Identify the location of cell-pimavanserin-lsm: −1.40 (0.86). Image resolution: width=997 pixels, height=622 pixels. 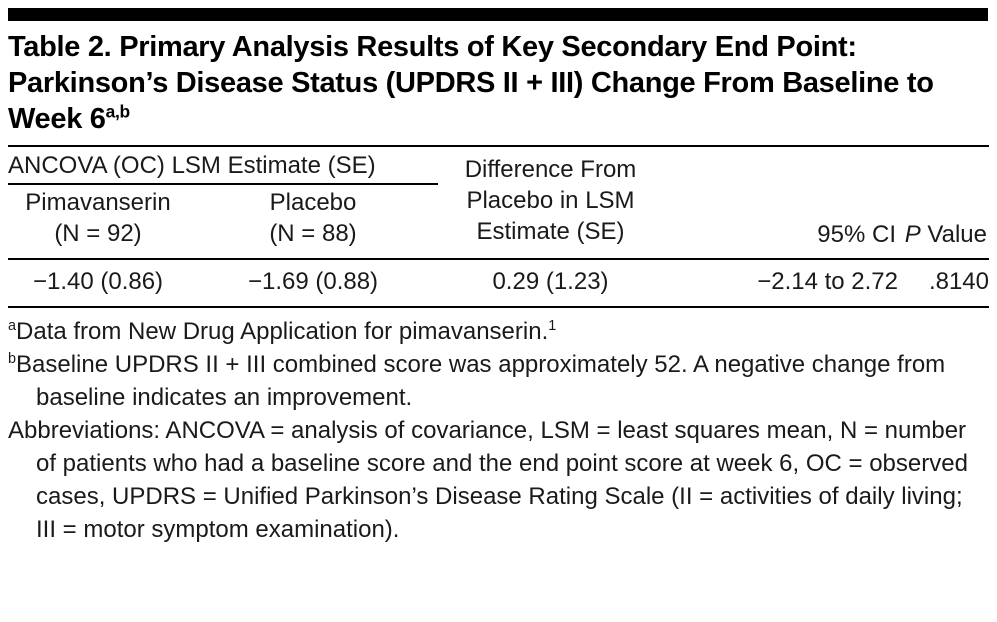
(98, 283).